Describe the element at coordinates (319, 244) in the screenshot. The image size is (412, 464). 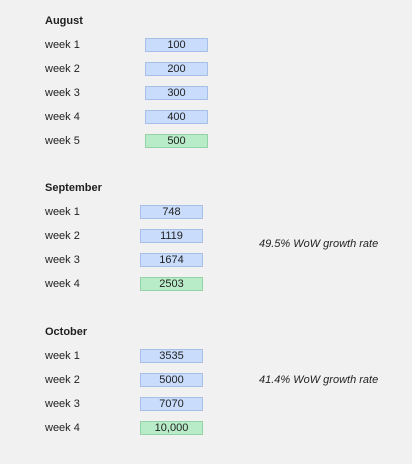
I see `growth-rate-note: 49.5% WoW growth rate` at that location.